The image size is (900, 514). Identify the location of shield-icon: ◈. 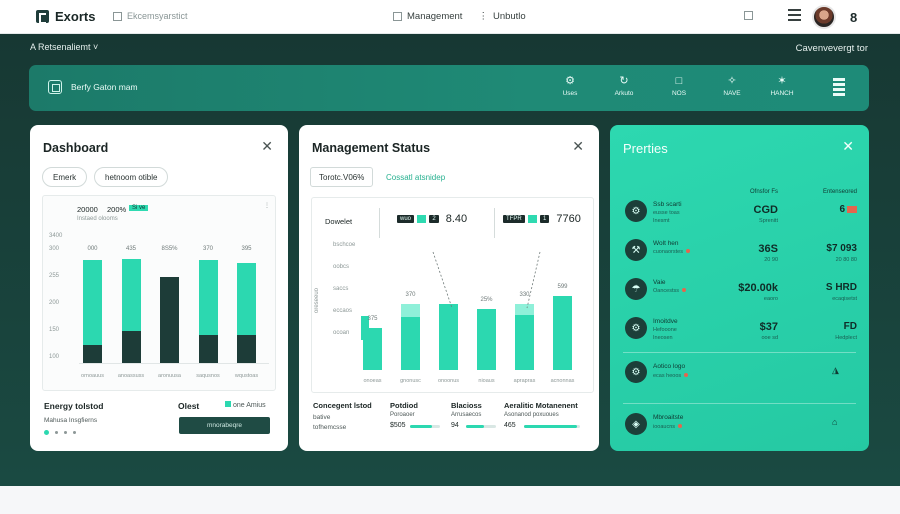
(636, 424).